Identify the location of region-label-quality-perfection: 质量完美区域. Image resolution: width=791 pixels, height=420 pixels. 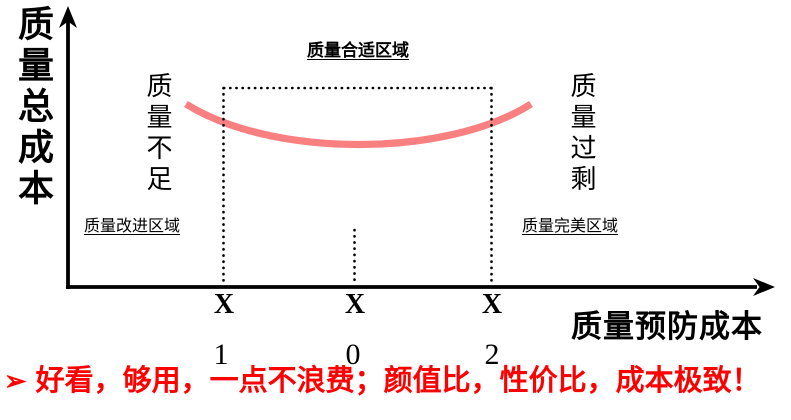
(570, 226).